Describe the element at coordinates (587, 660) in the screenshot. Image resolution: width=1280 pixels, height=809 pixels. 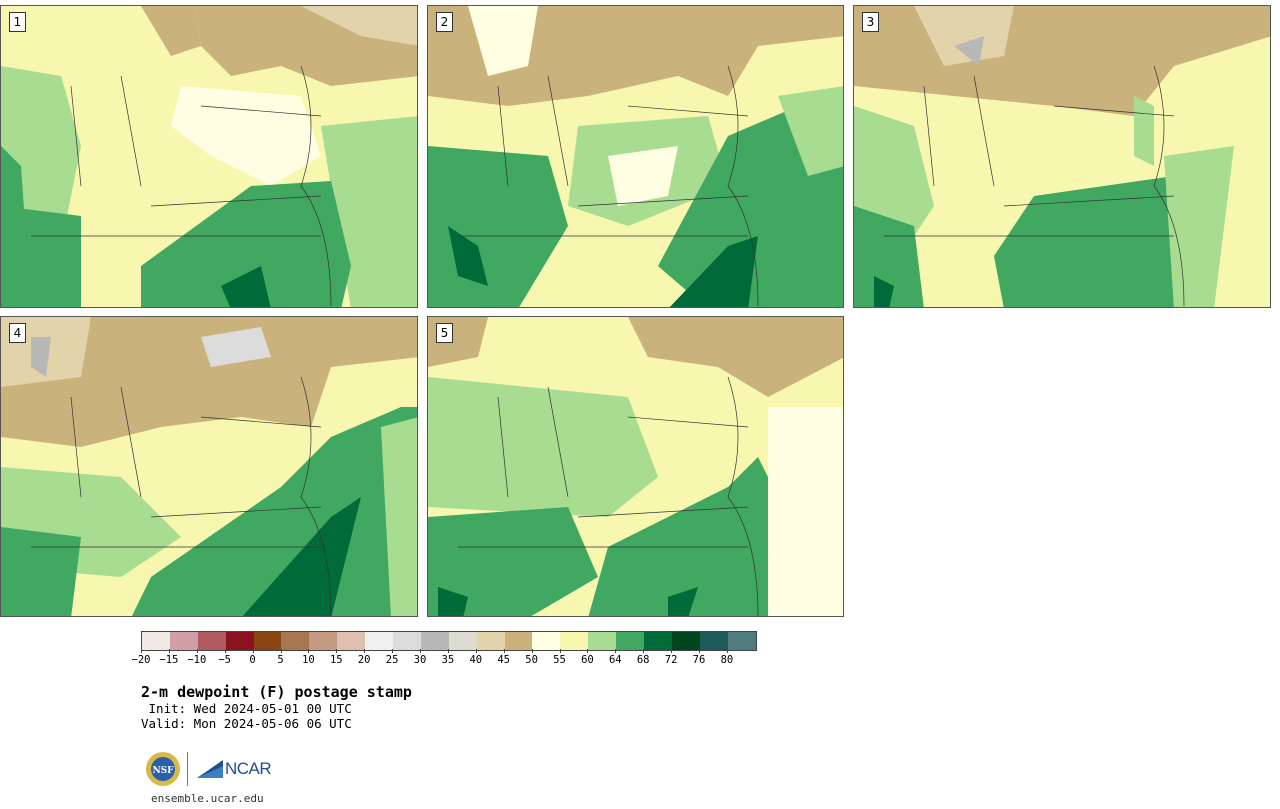
I see `colorbar-tick-label: 60` at that location.